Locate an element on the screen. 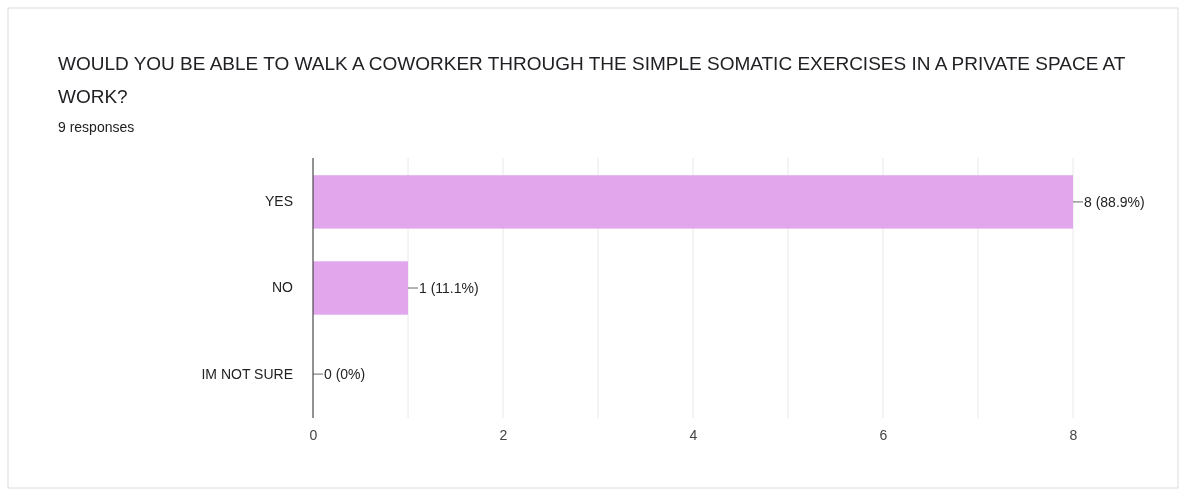 The image size is (1188, 497). y-tick-label: IM NOT SURE is located at coordinates (247, 373).